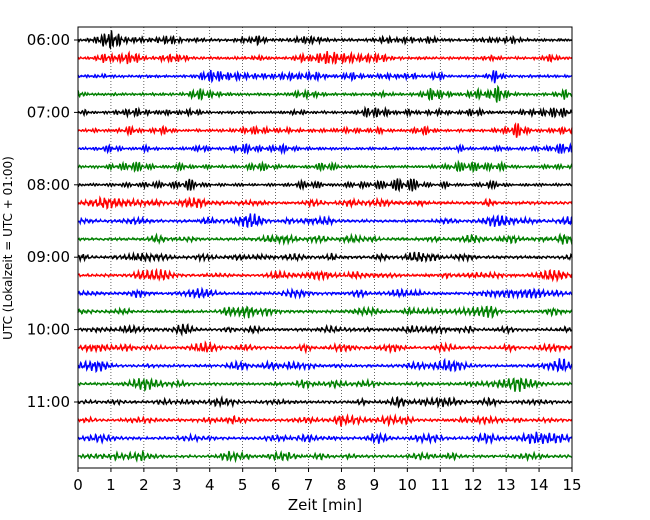  Describe the element at coordinates (243, 485) in the screenshot. I see `x-tick-label: 5` at that location.